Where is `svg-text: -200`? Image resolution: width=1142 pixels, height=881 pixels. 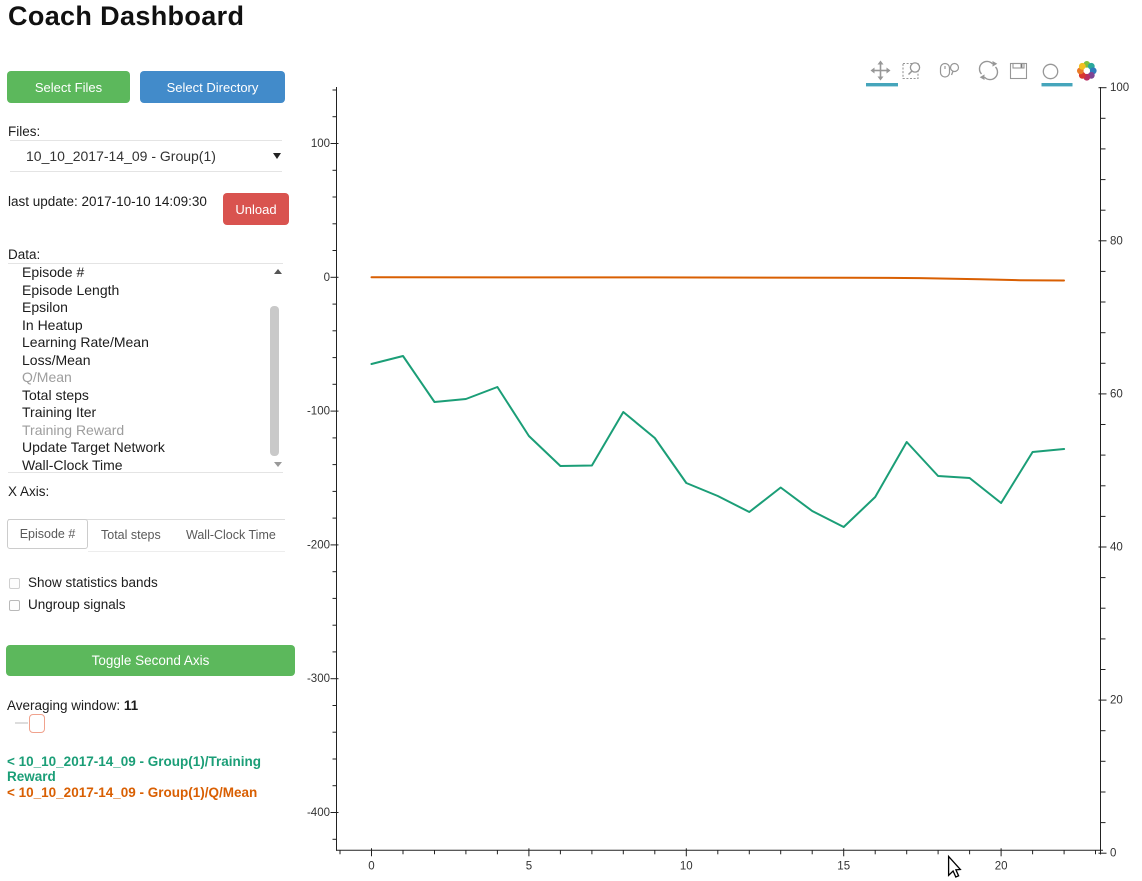
svg-text: -200 is located at coordinates (318, 545).